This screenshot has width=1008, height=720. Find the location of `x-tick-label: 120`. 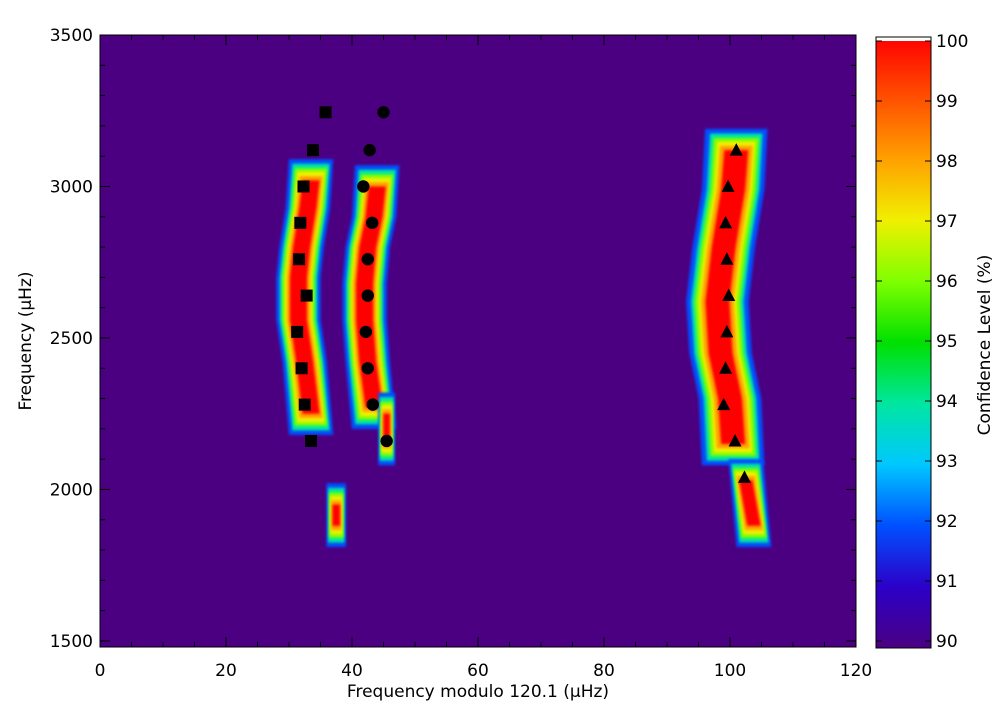

x-tick-label: 120 is located at coordinates (856, 671).